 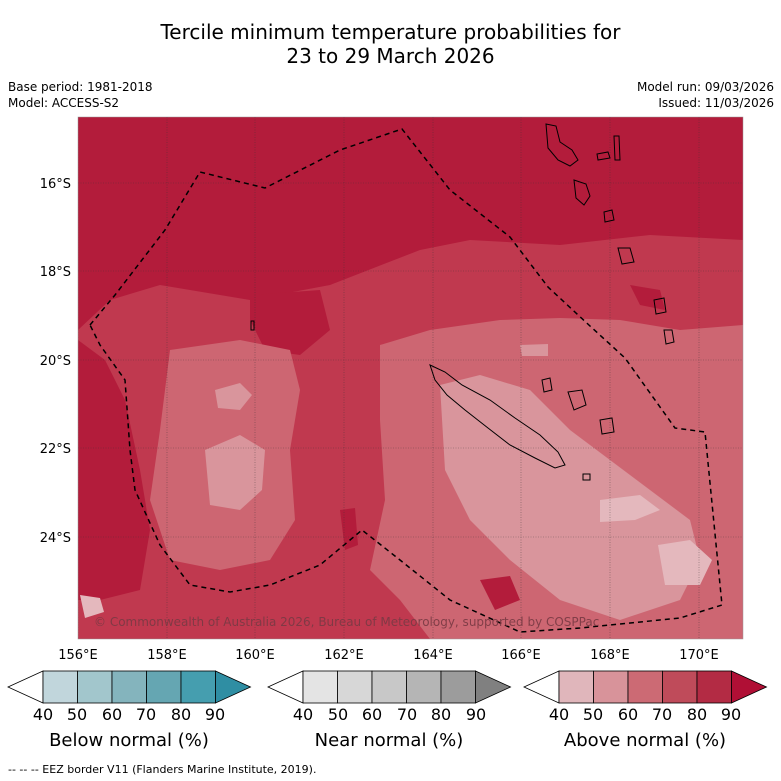 I want to click on title-line-2: 23 to 29 March 2026, so click(x=390, y=56).